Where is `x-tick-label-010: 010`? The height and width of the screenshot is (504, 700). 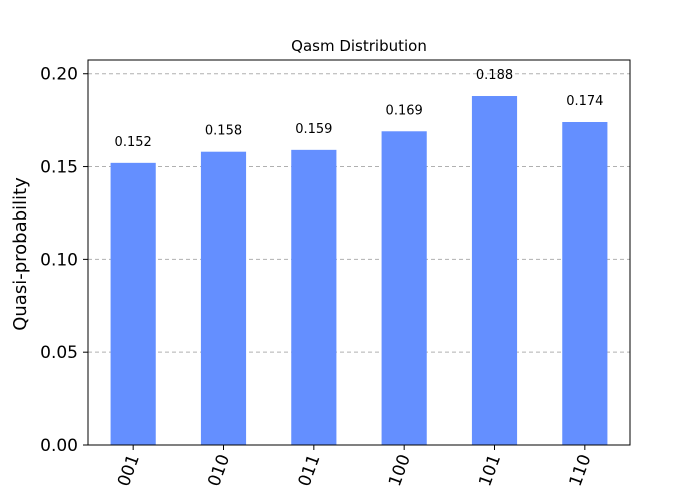 x-tick-label-010: 010 is located at coordinates (219, 470).